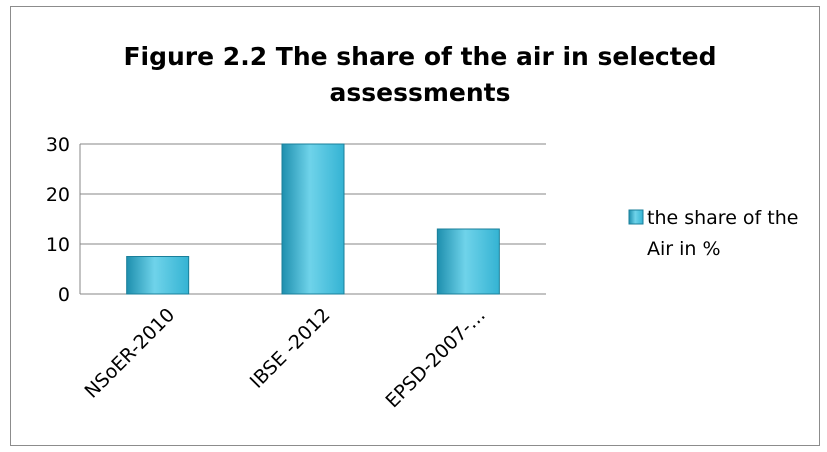 Image resolution: width=827 pixels, height=452 pixels. What do you see at coordinates (58, 145) in the screenshot?
I see `y-tick-label: 30` at bounding box center [58, 145].